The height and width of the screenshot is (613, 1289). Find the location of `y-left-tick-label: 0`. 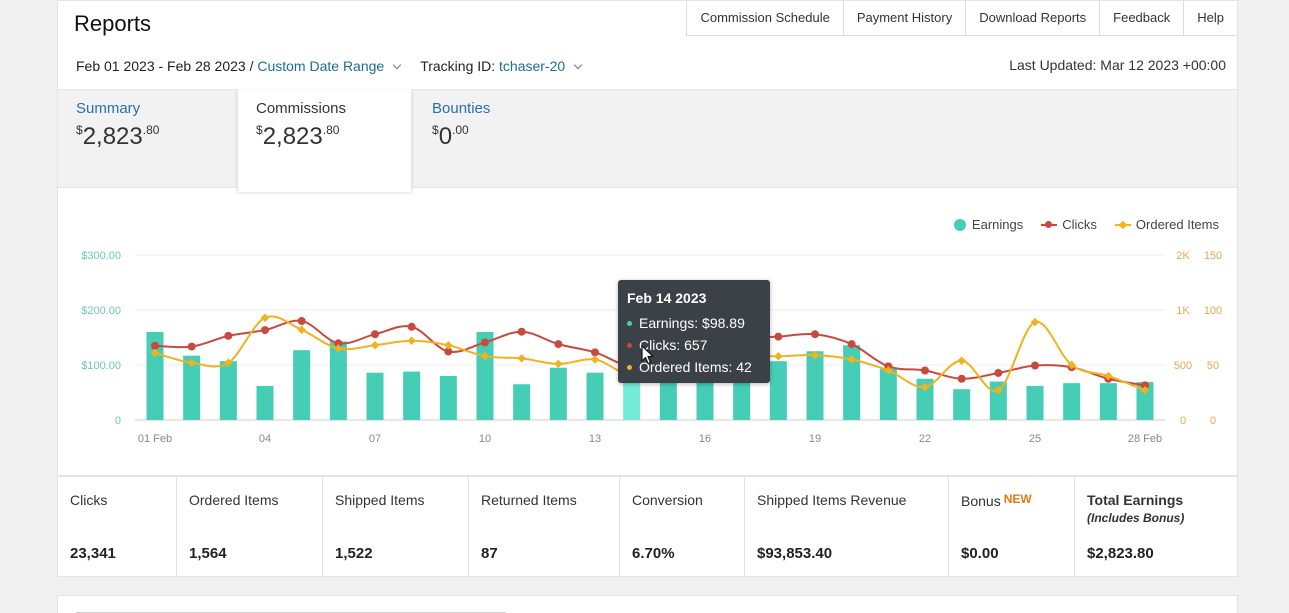

y-left-tick-label: 0 is located at coordinates (118, 421).